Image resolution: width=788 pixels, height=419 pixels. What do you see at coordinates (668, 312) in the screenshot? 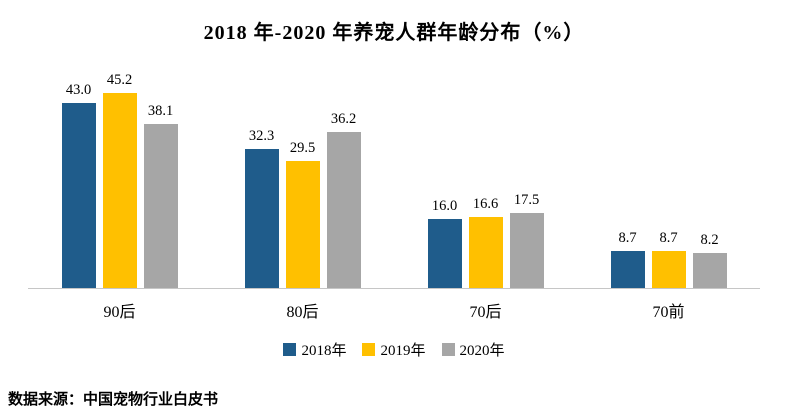
I see `category-label-70前: 70前` at bounding box center [668, 312].